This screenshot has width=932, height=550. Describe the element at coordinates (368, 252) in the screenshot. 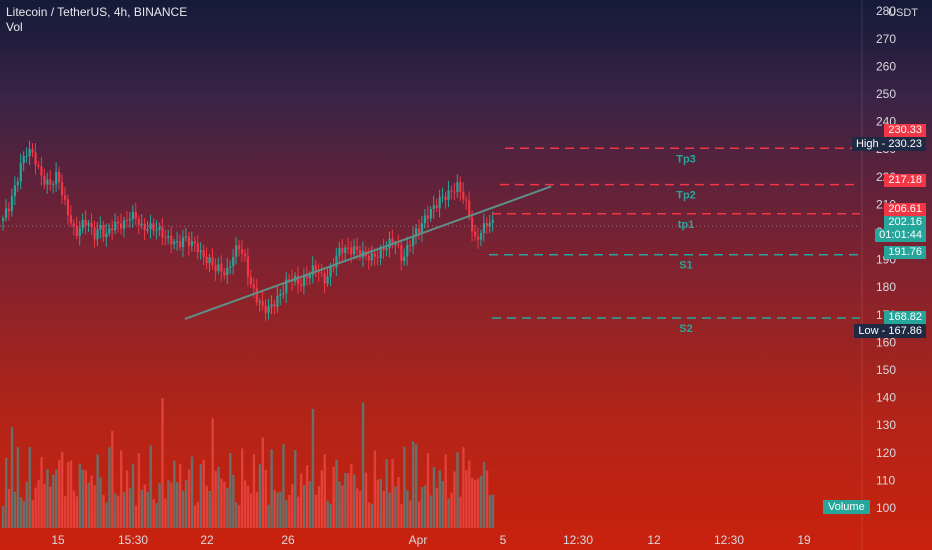

I see `trendline` at that location.